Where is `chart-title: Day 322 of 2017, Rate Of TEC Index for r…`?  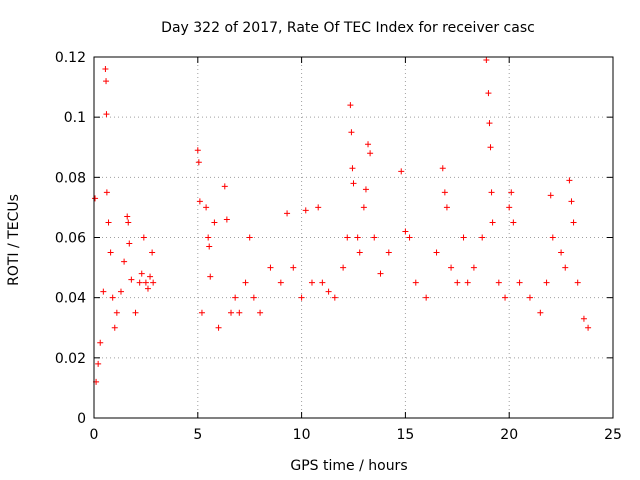
chart-title: Day 322 of 2017, Rate Of TEC Index for r… is located at coordinates (348, 28).